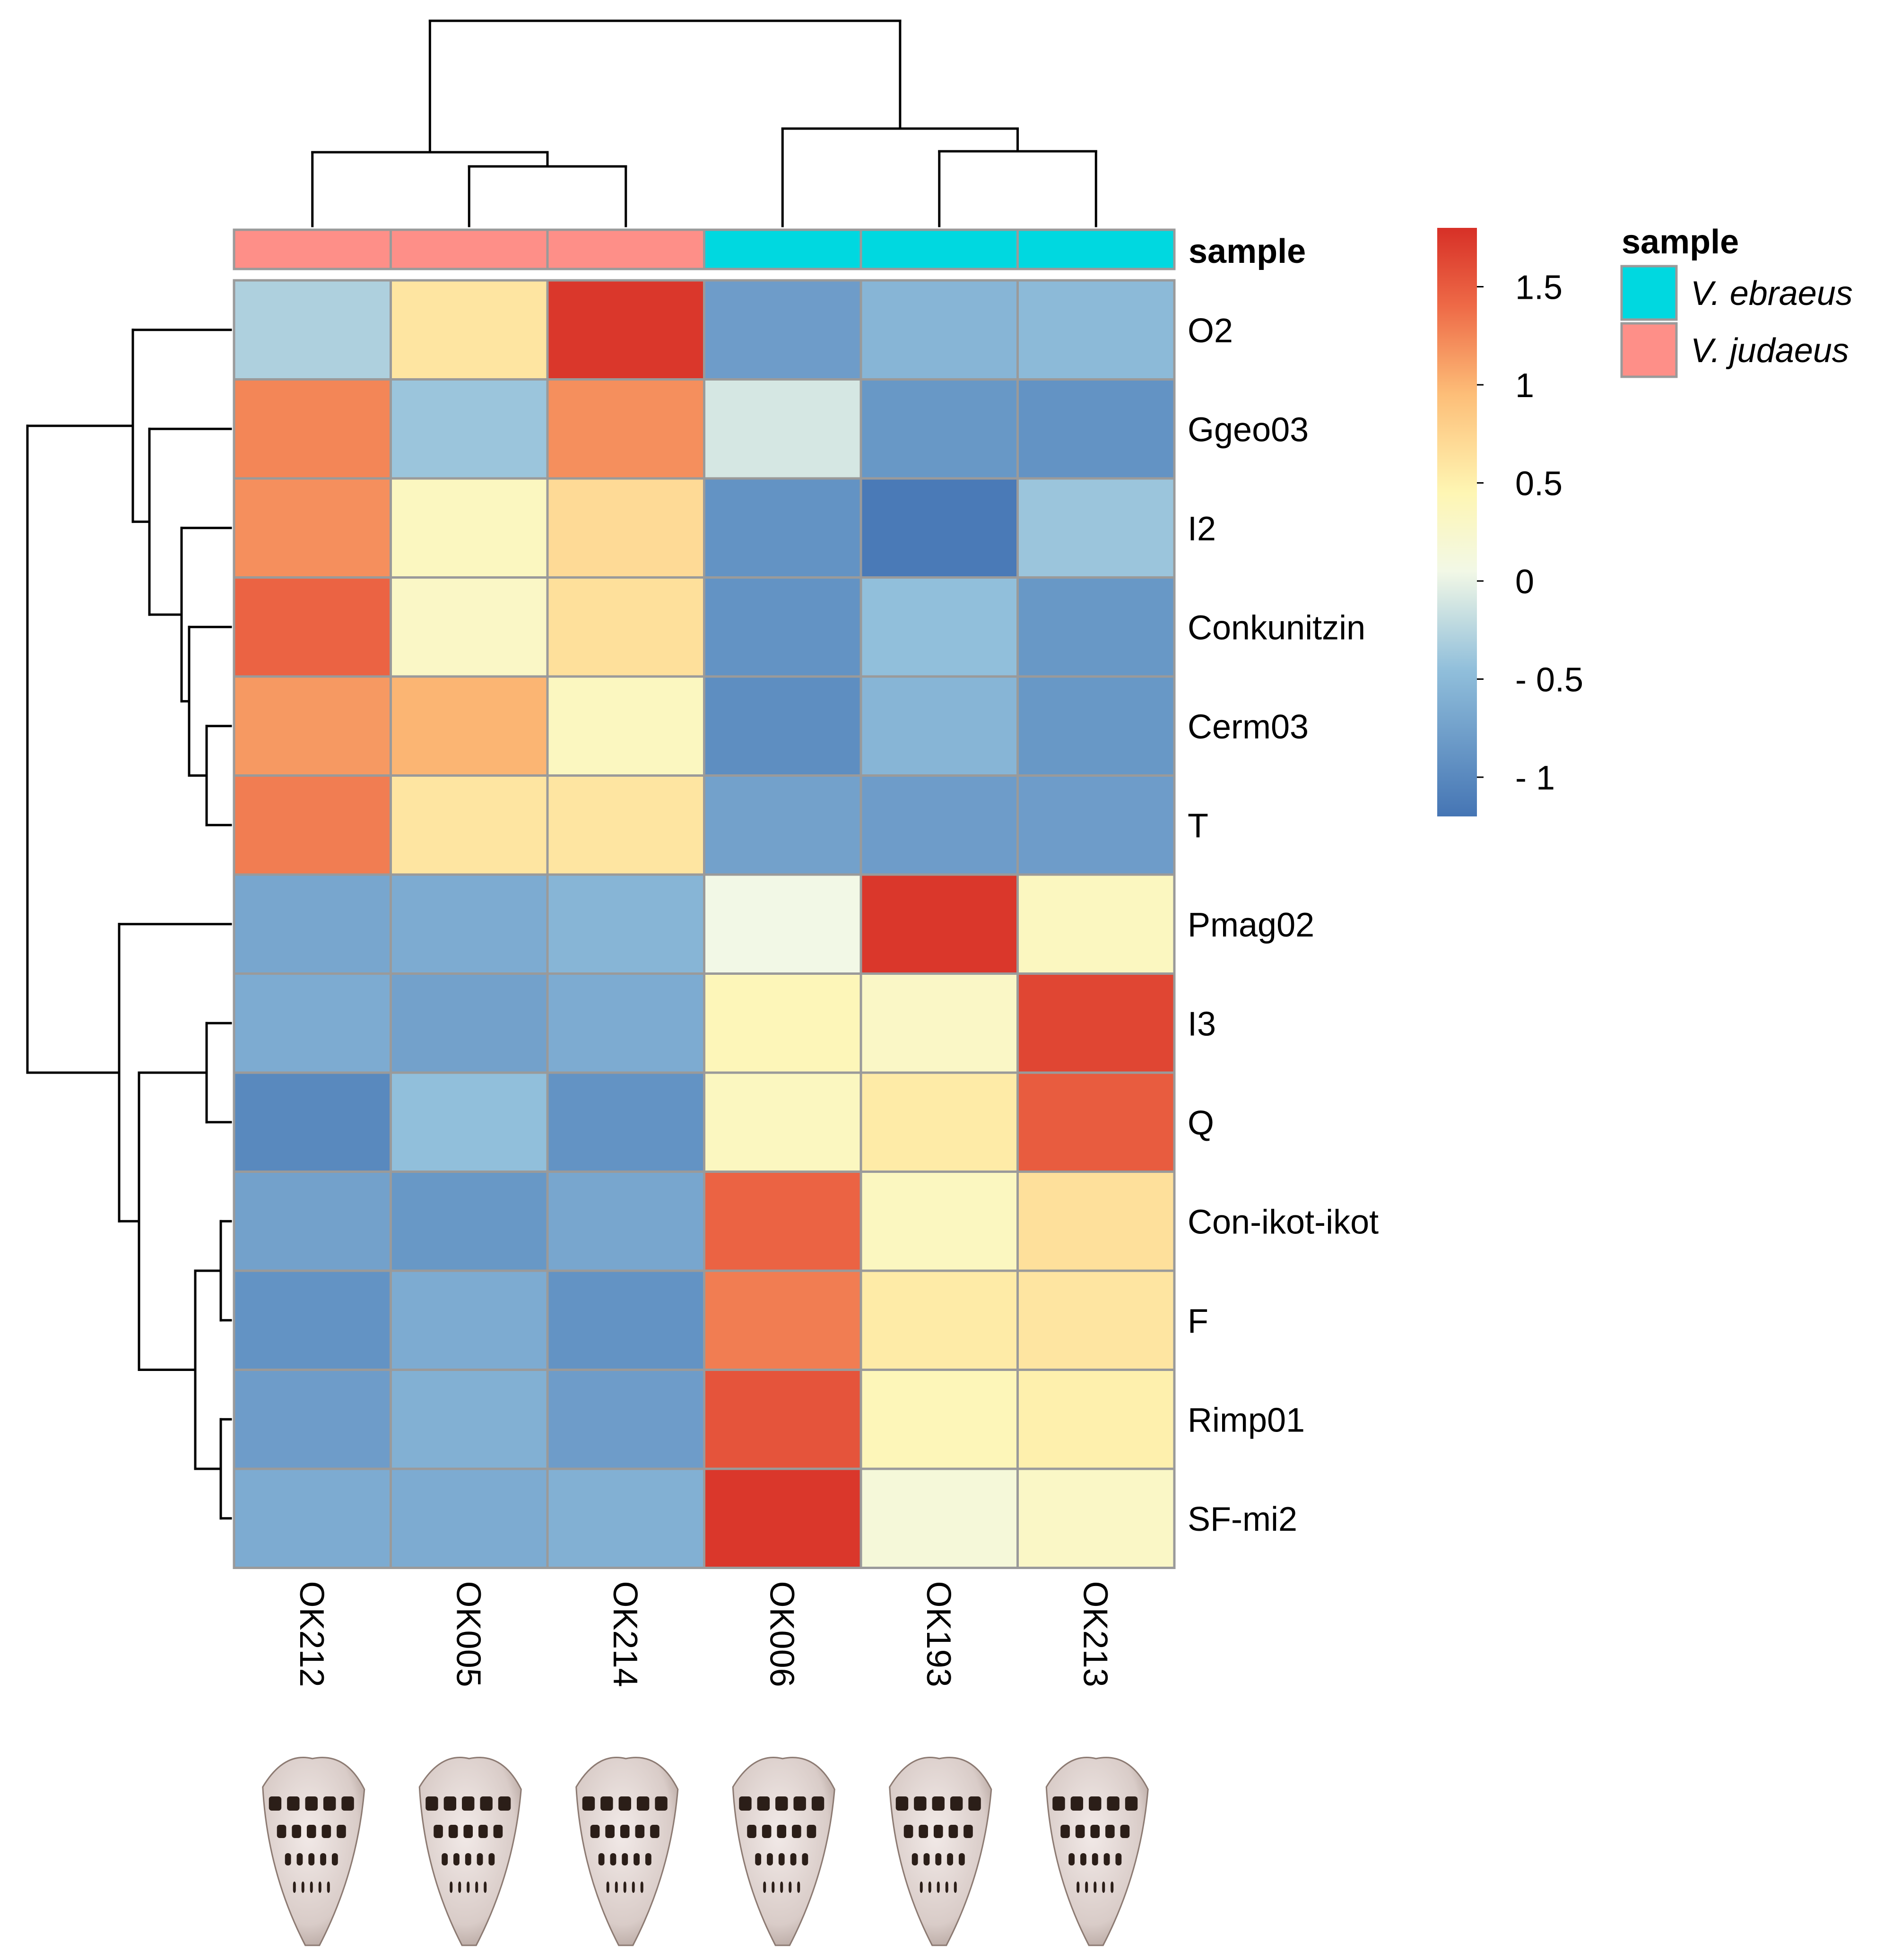 This screenshot has height=1960, width=1901. What do you see at coordinates (1525, 386) in the screenshot?
I see `color-scale-tick-label: 1` at bounding box center [1525, 386].